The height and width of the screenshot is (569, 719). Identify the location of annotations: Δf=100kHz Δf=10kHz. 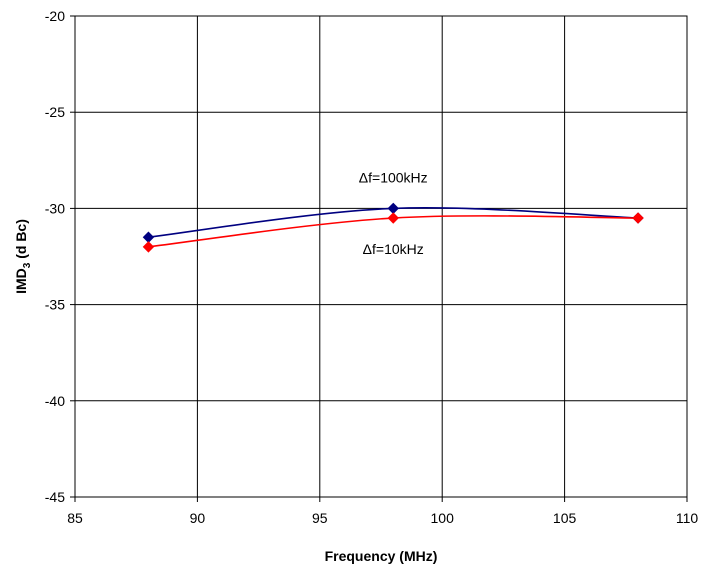
(393, 213).